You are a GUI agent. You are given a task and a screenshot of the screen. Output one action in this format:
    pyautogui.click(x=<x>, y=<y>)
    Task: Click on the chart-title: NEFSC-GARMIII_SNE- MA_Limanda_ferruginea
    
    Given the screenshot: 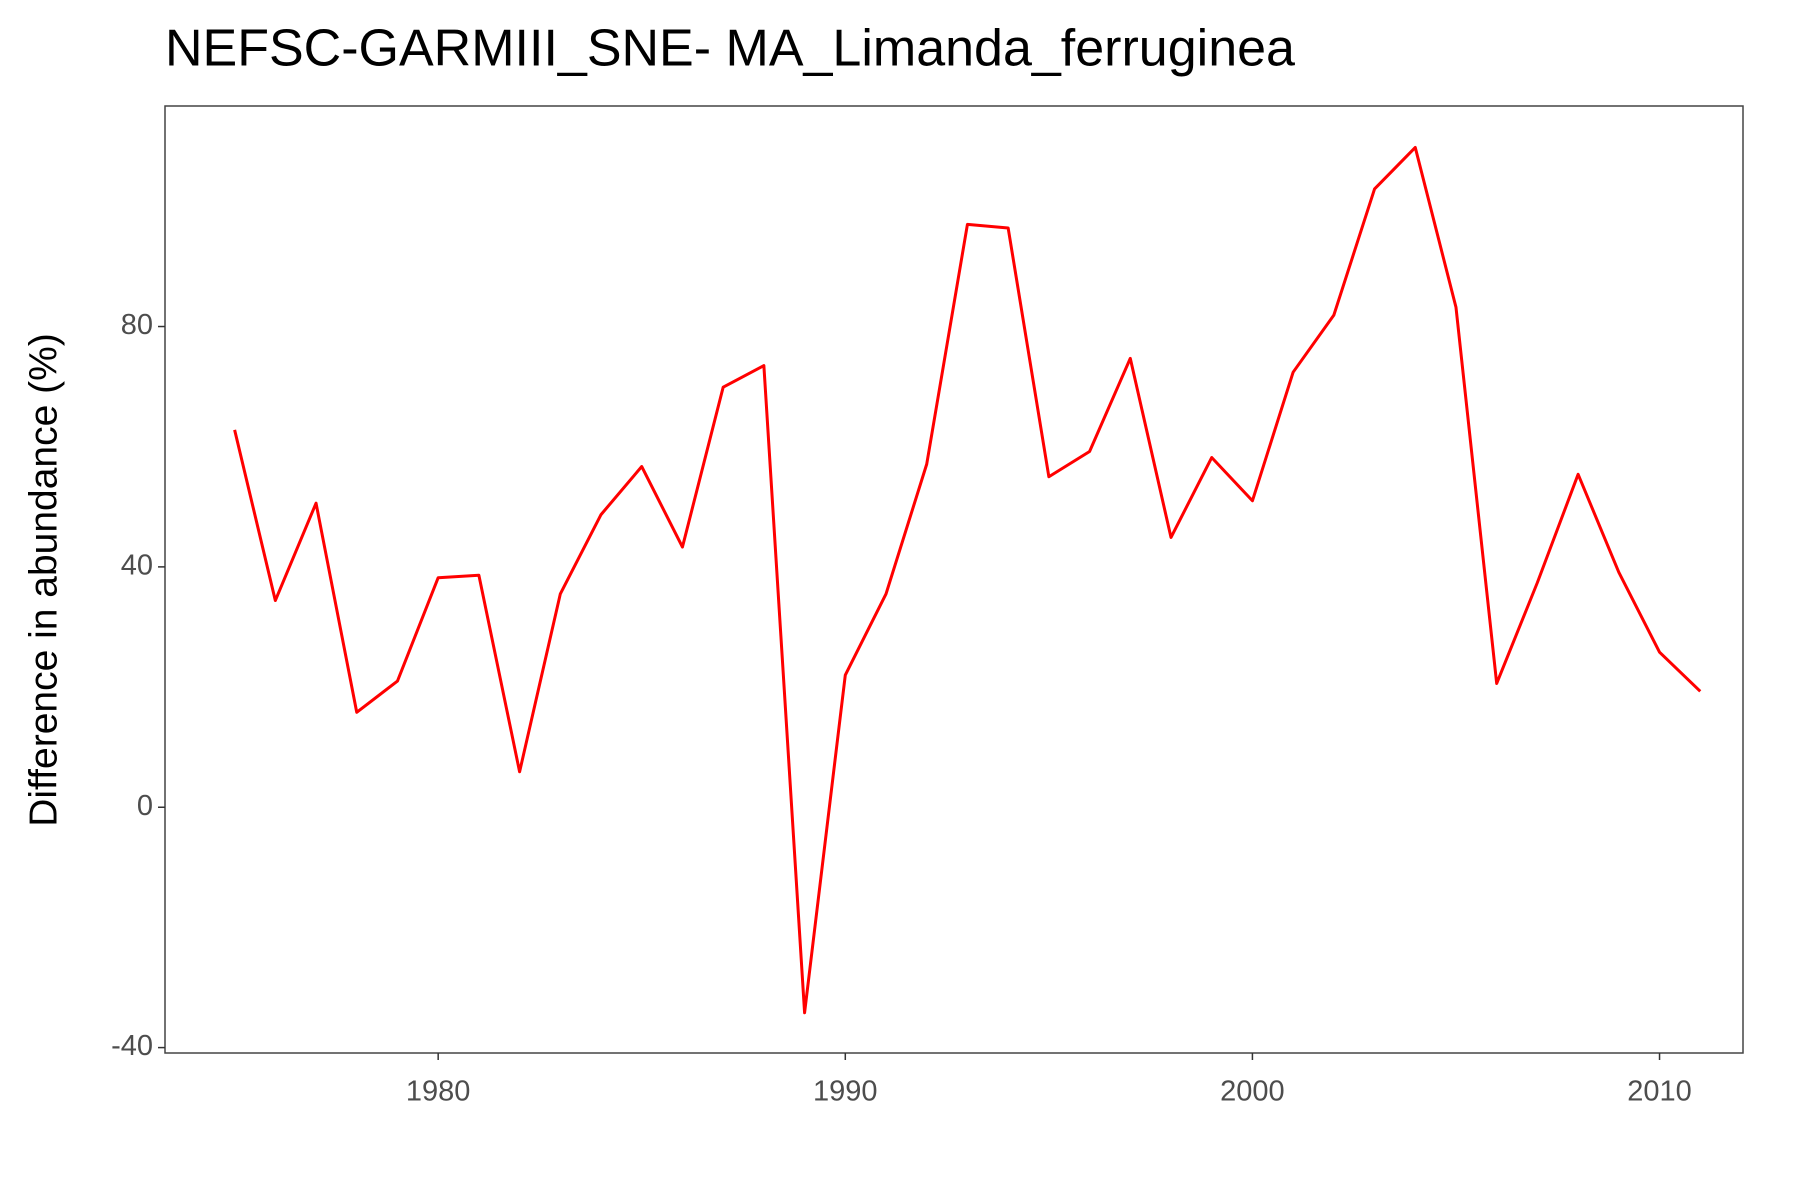 What is the action you would take?
    pyautogui.click(x=730, y=49)
    